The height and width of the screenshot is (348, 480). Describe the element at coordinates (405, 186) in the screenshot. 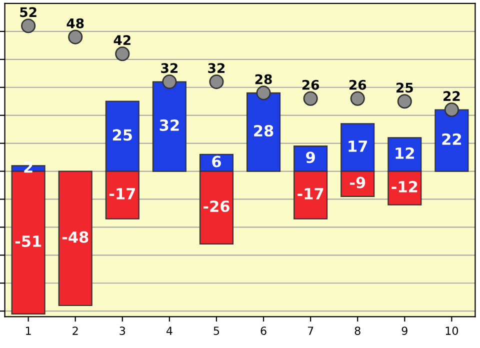

I see `data-label: -12` at that location.